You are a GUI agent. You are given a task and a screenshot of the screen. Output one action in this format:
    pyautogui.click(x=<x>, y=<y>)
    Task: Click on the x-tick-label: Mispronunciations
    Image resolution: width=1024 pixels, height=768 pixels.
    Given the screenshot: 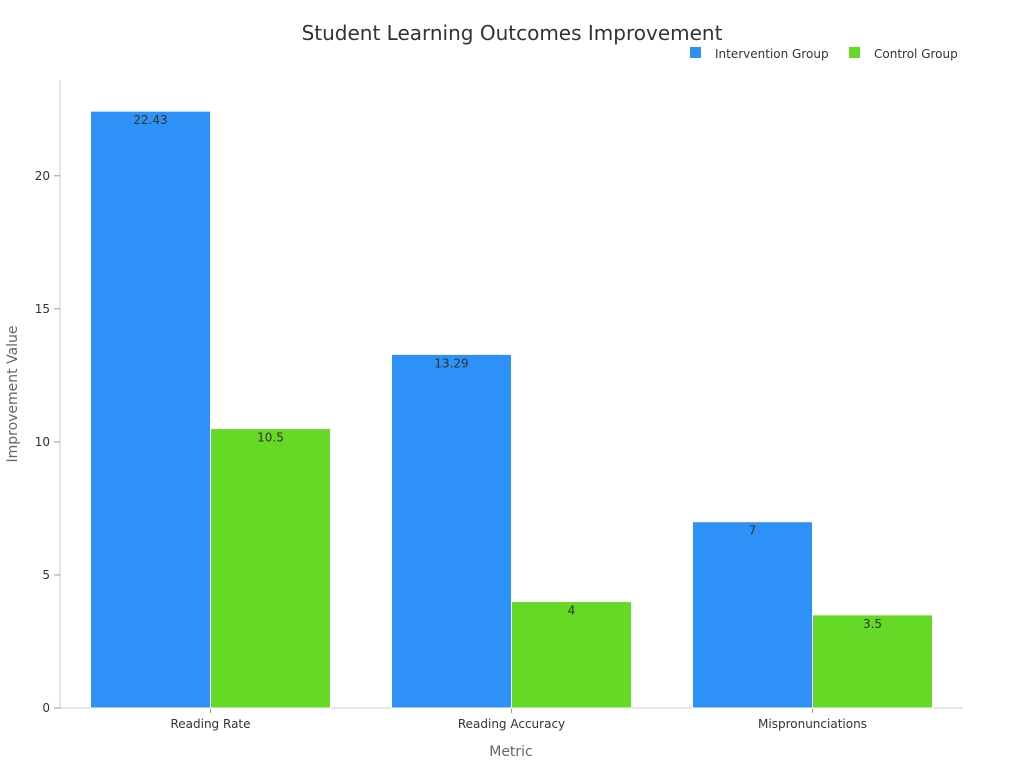 What is the action you would take?
    pyautogui.click(x=812, y=724)
    